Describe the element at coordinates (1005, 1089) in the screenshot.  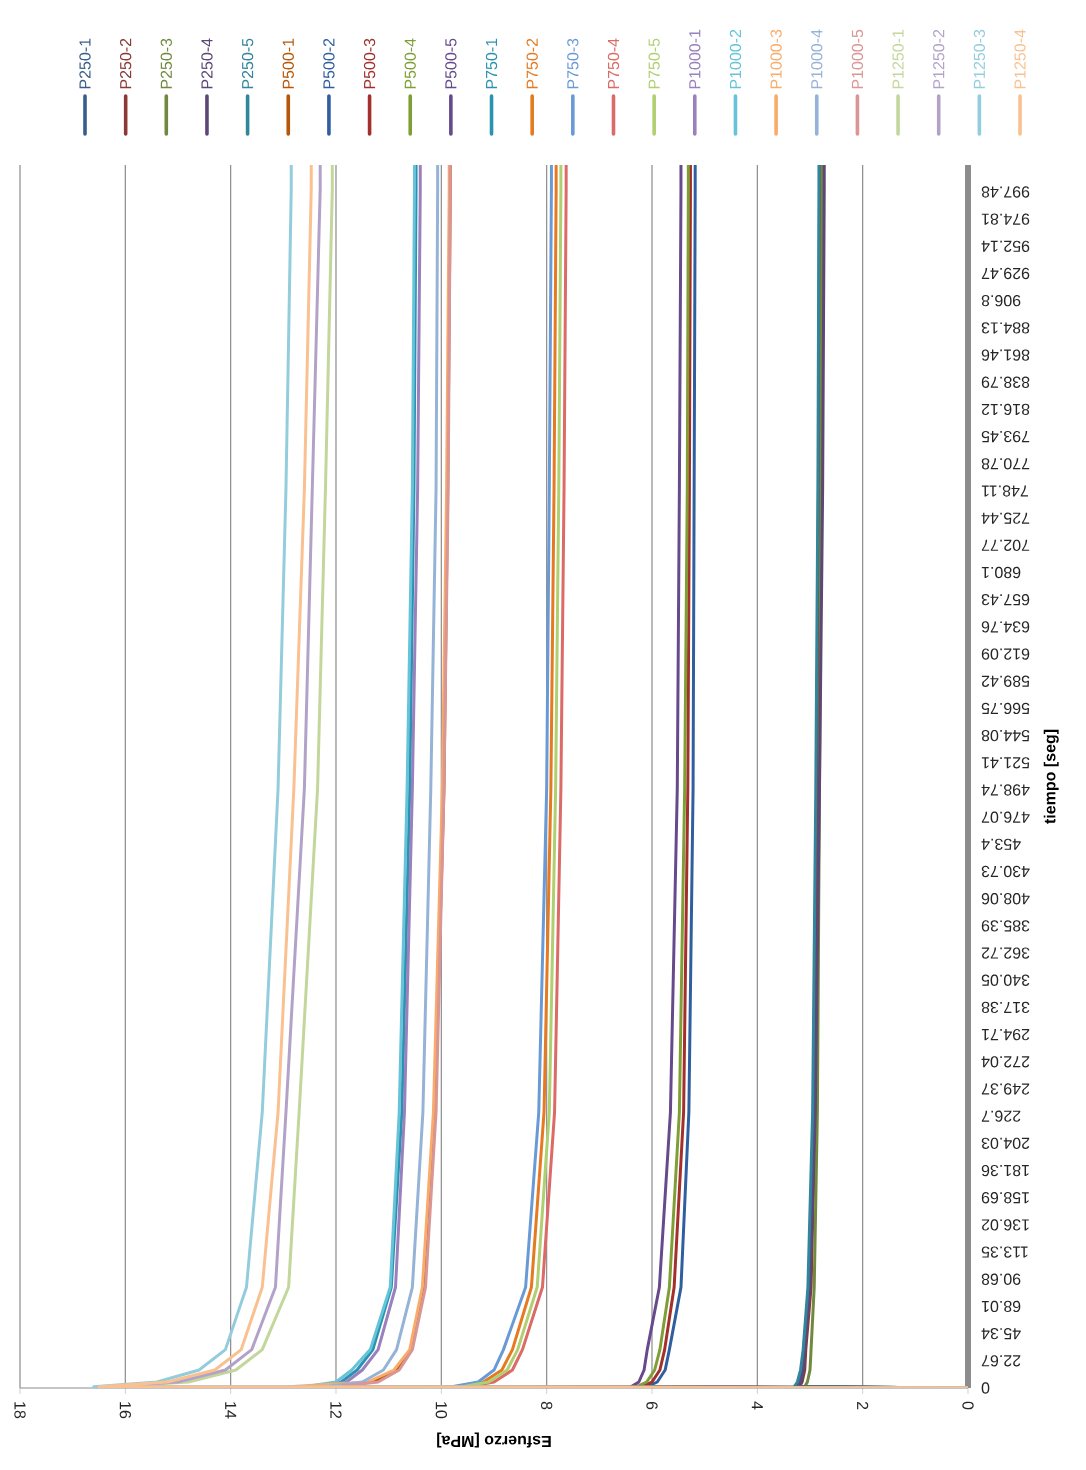
I see `y-tick-label: 249.37` at that location.